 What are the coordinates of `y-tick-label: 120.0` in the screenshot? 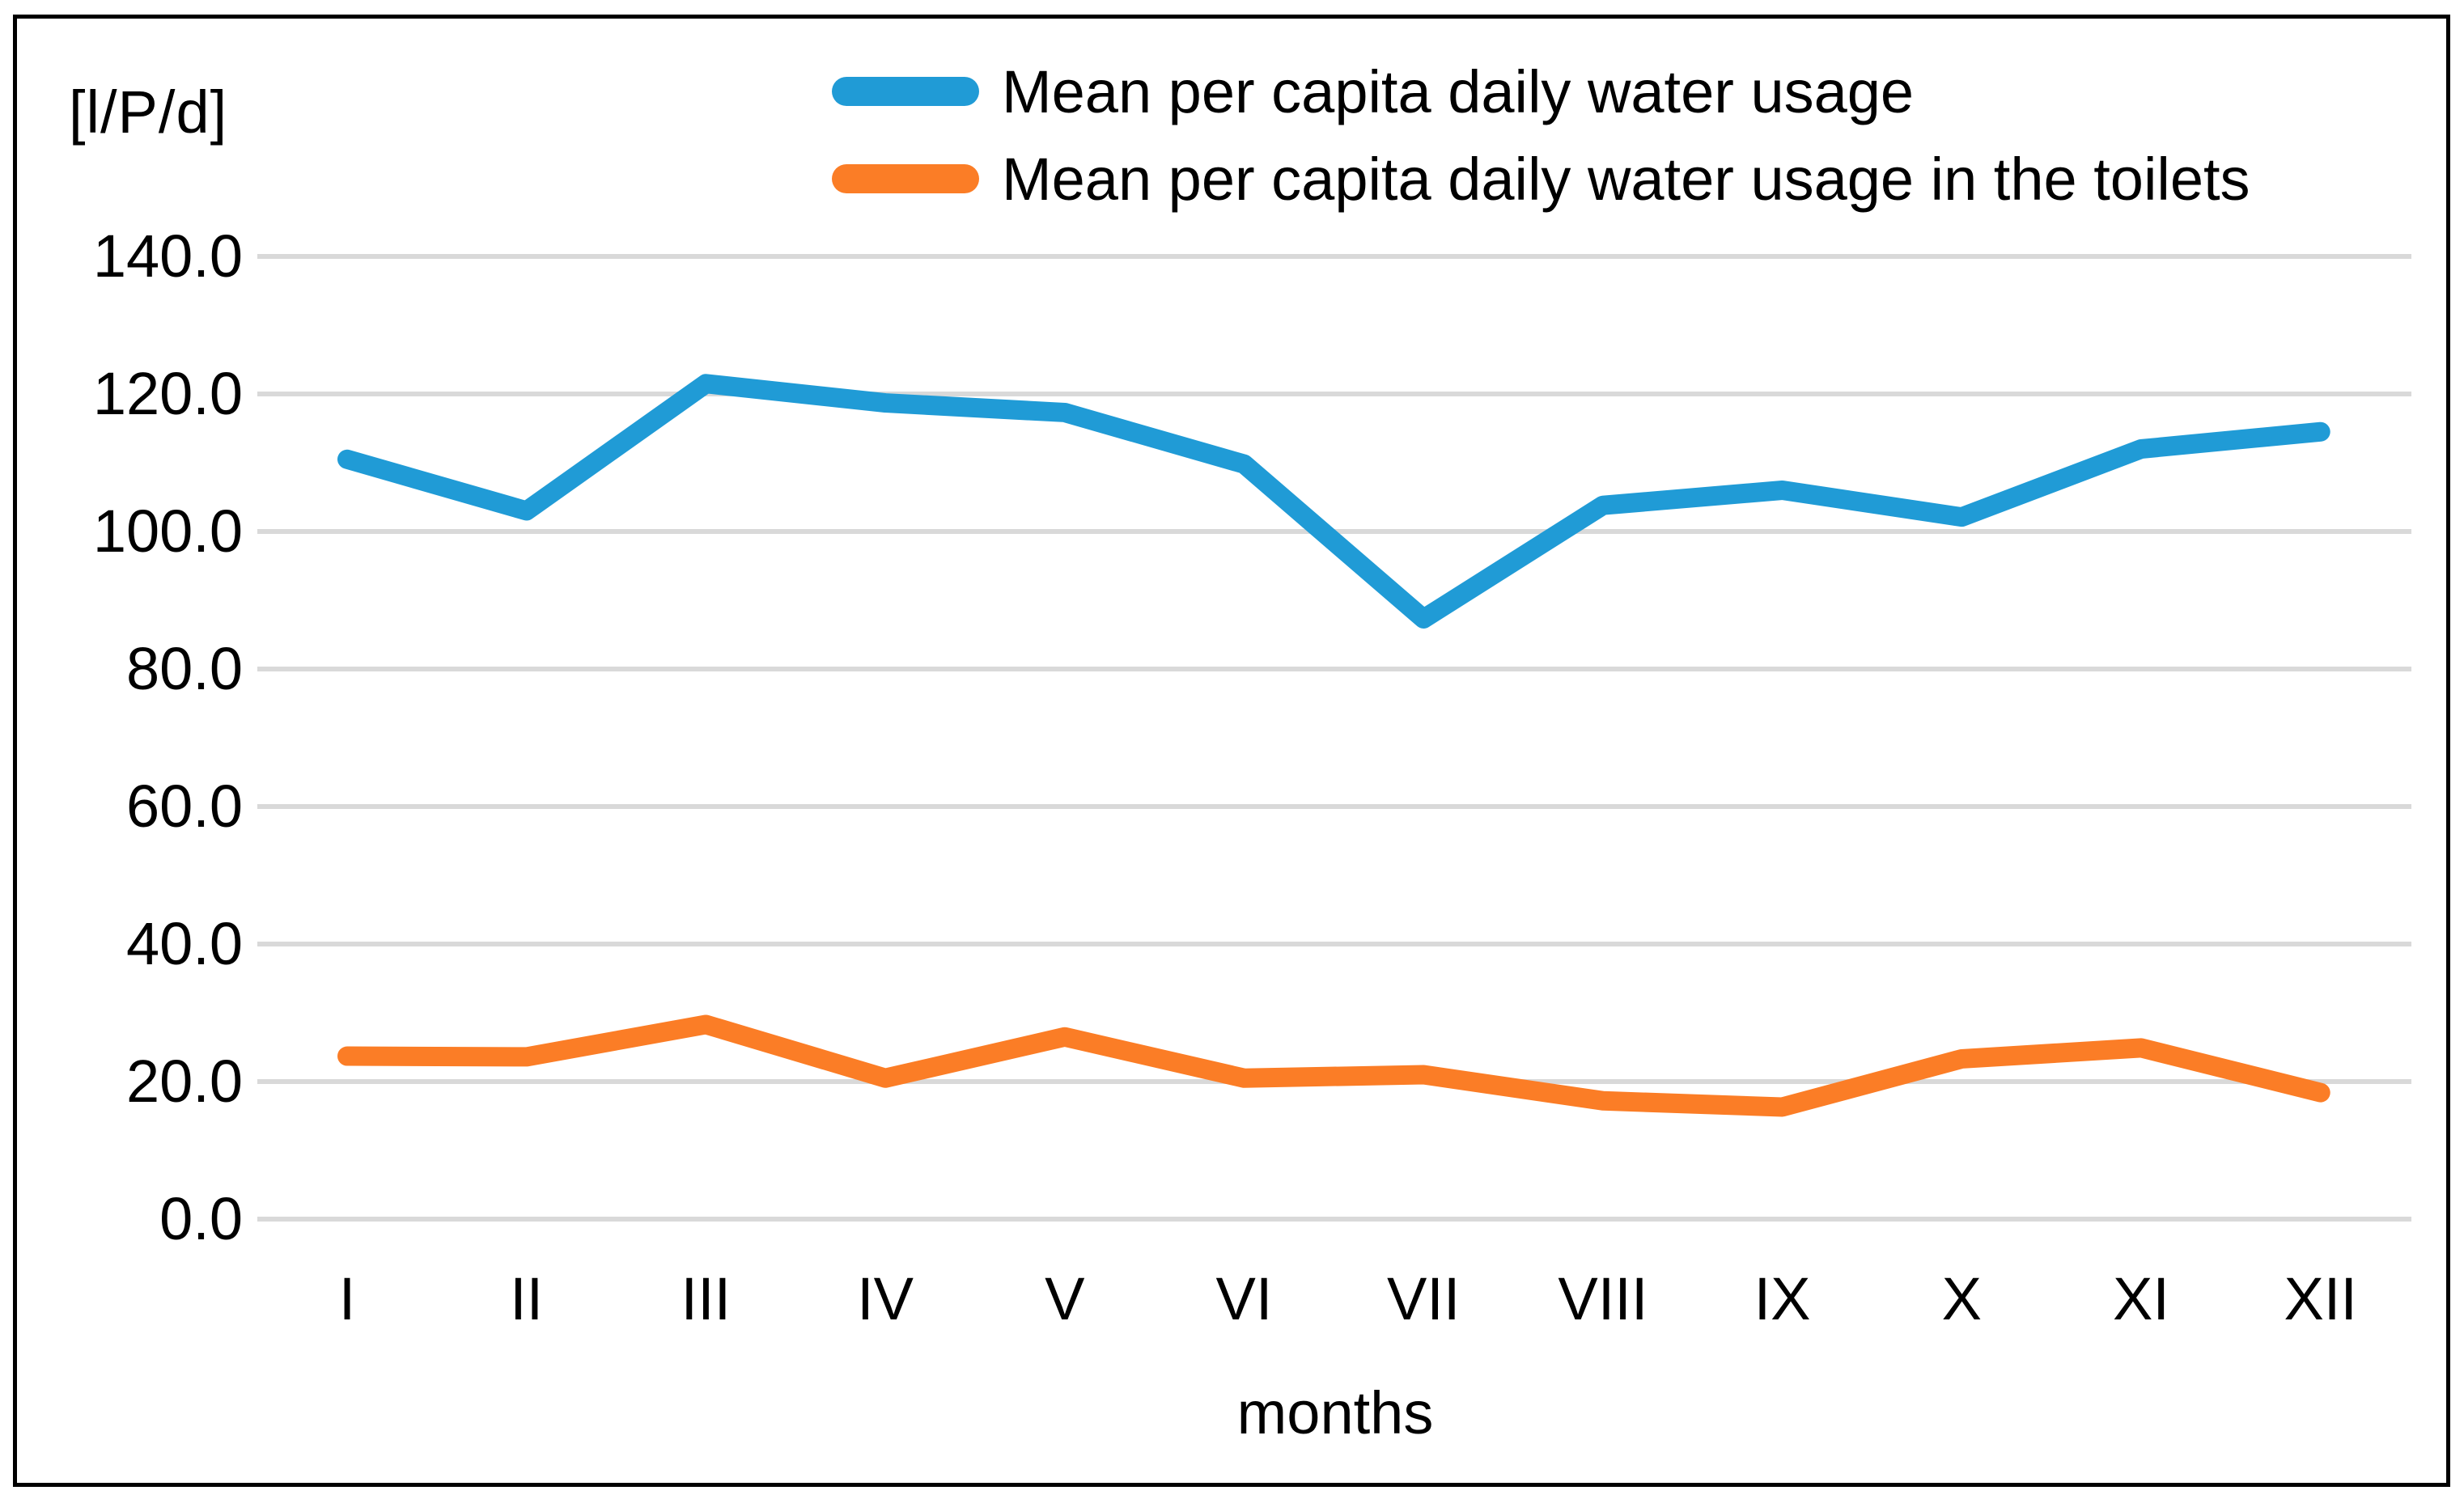 It's located at (168, 393).